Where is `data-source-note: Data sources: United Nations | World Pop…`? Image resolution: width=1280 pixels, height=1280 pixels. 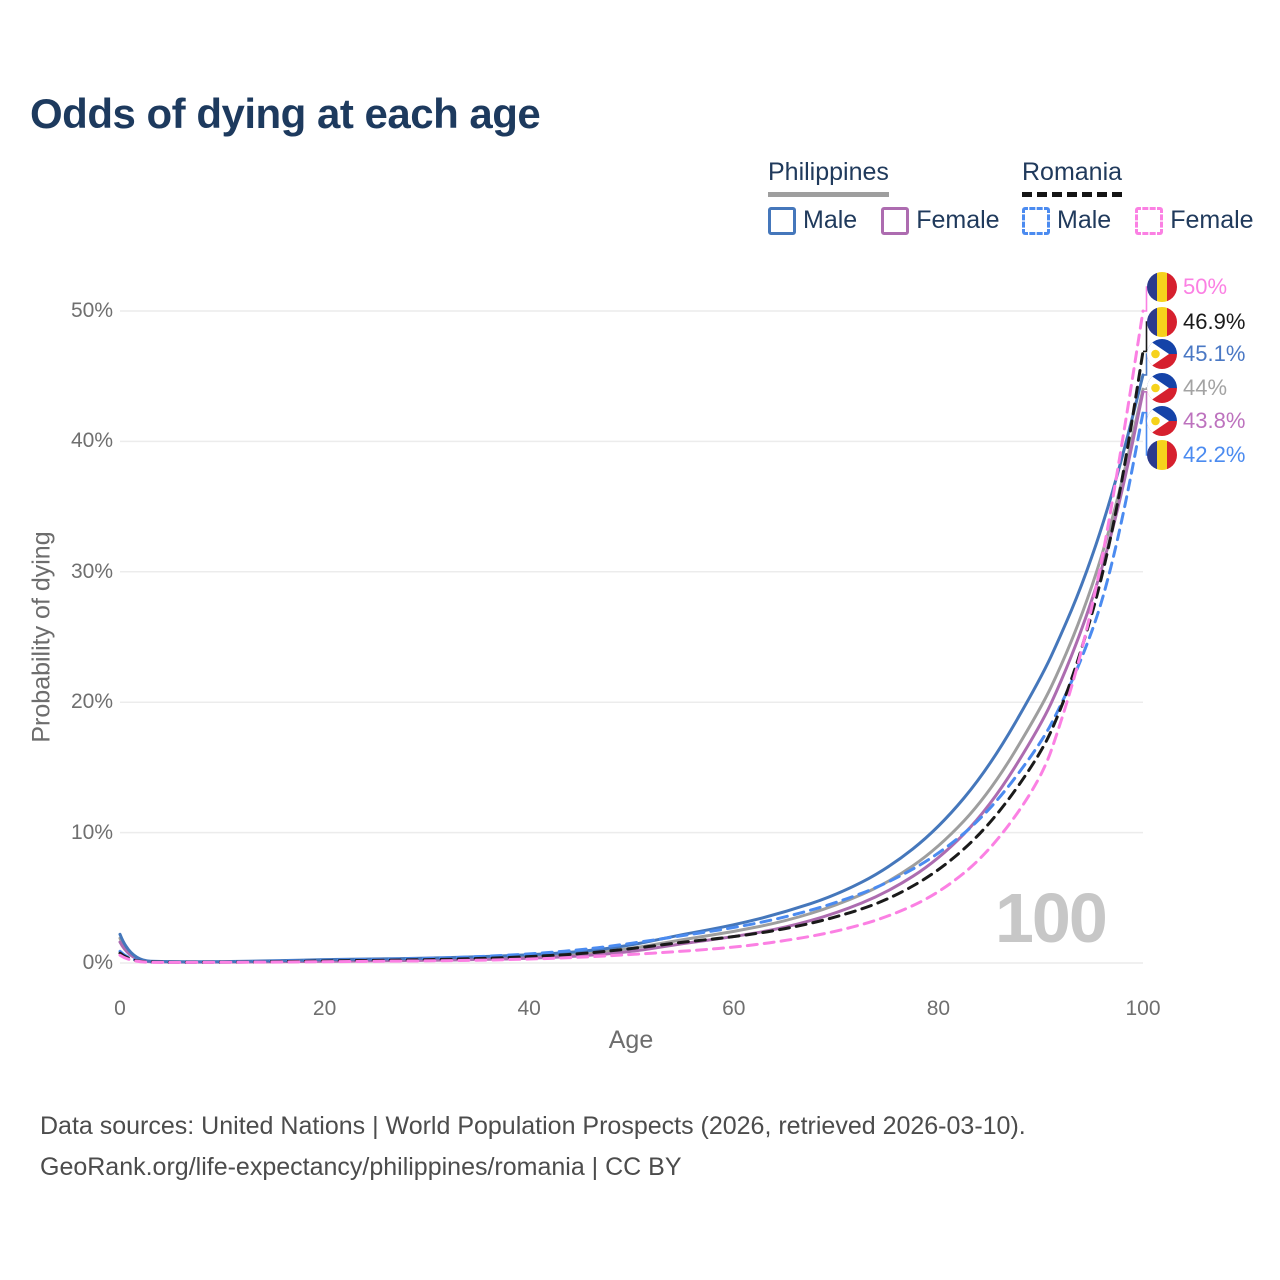
data-source-note: Data sources: United Nations | World Pop… is located at coordinates (533, 1147).